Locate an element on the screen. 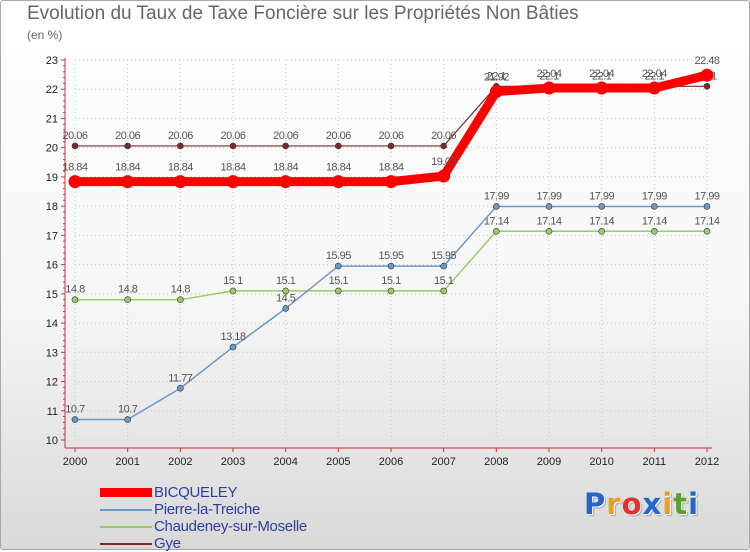 The width and height of the screenshot is (750, 552). data-label: 11.77 is located at coordinates (180, 378).